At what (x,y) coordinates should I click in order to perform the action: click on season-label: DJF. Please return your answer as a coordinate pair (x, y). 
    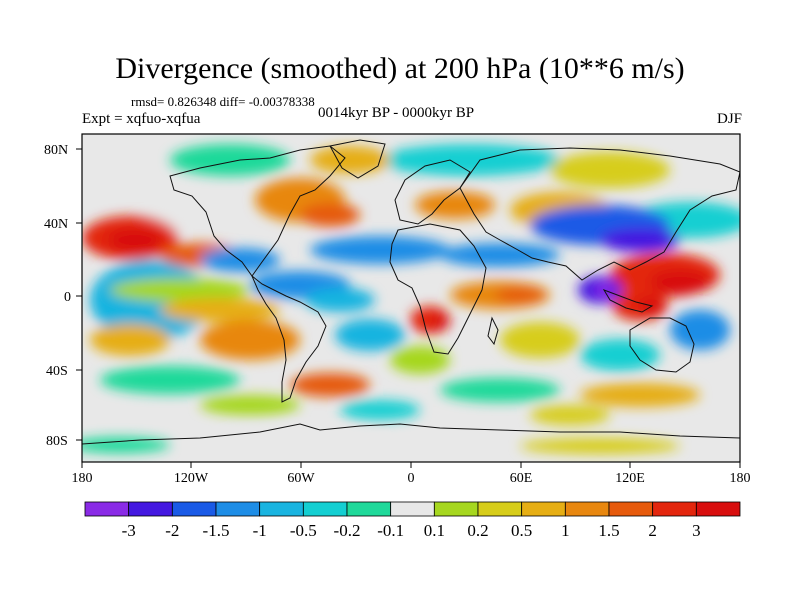
    Looking at the image, I should click on (729, 119).